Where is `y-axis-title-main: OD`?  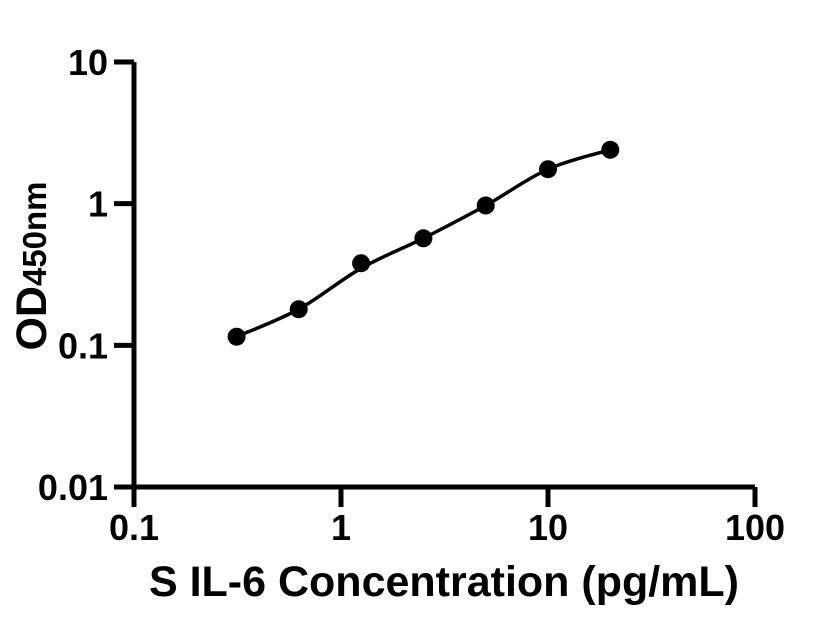 y-axis-title-main: OD is located at coordinates (32, 318).